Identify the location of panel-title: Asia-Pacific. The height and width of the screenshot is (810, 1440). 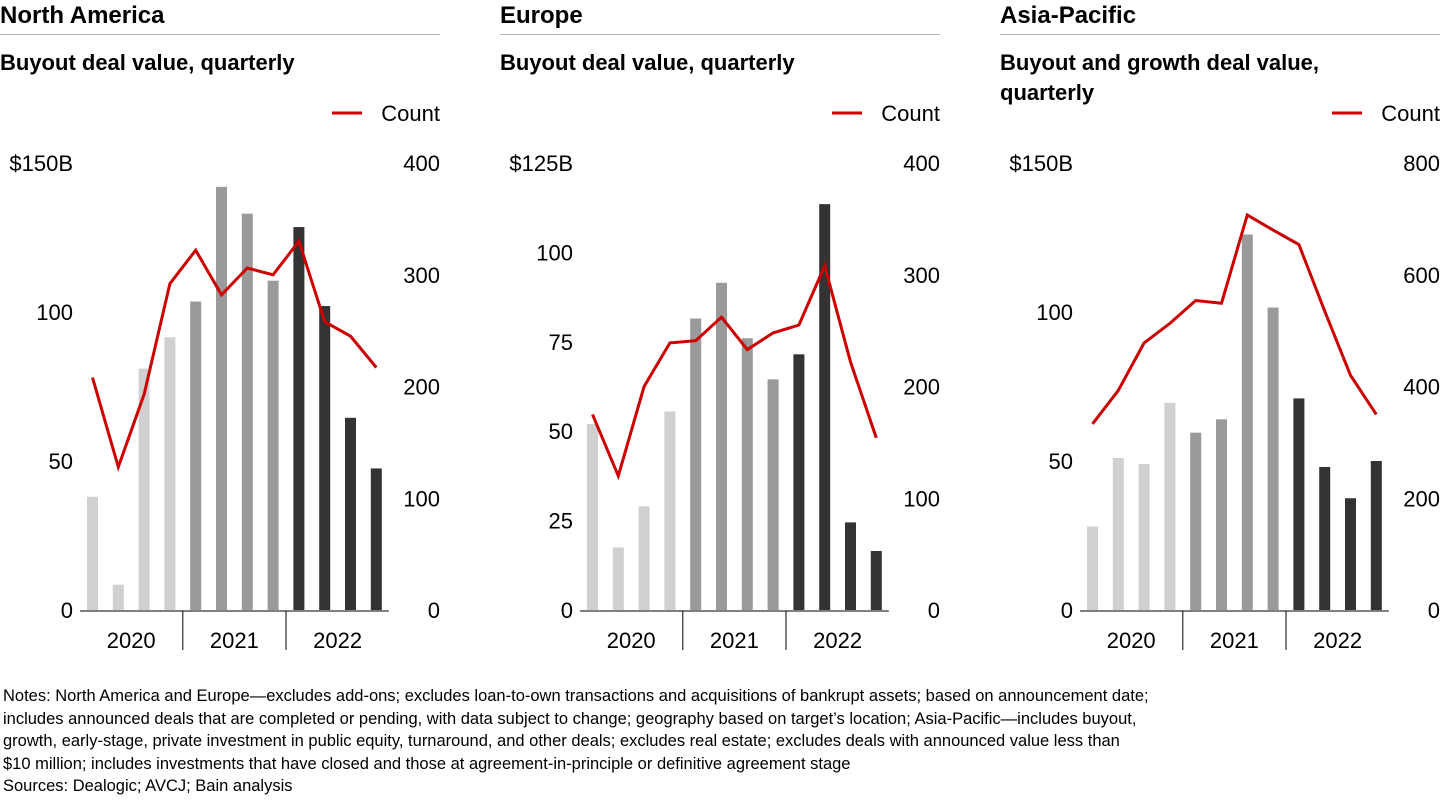
(1068, 15).